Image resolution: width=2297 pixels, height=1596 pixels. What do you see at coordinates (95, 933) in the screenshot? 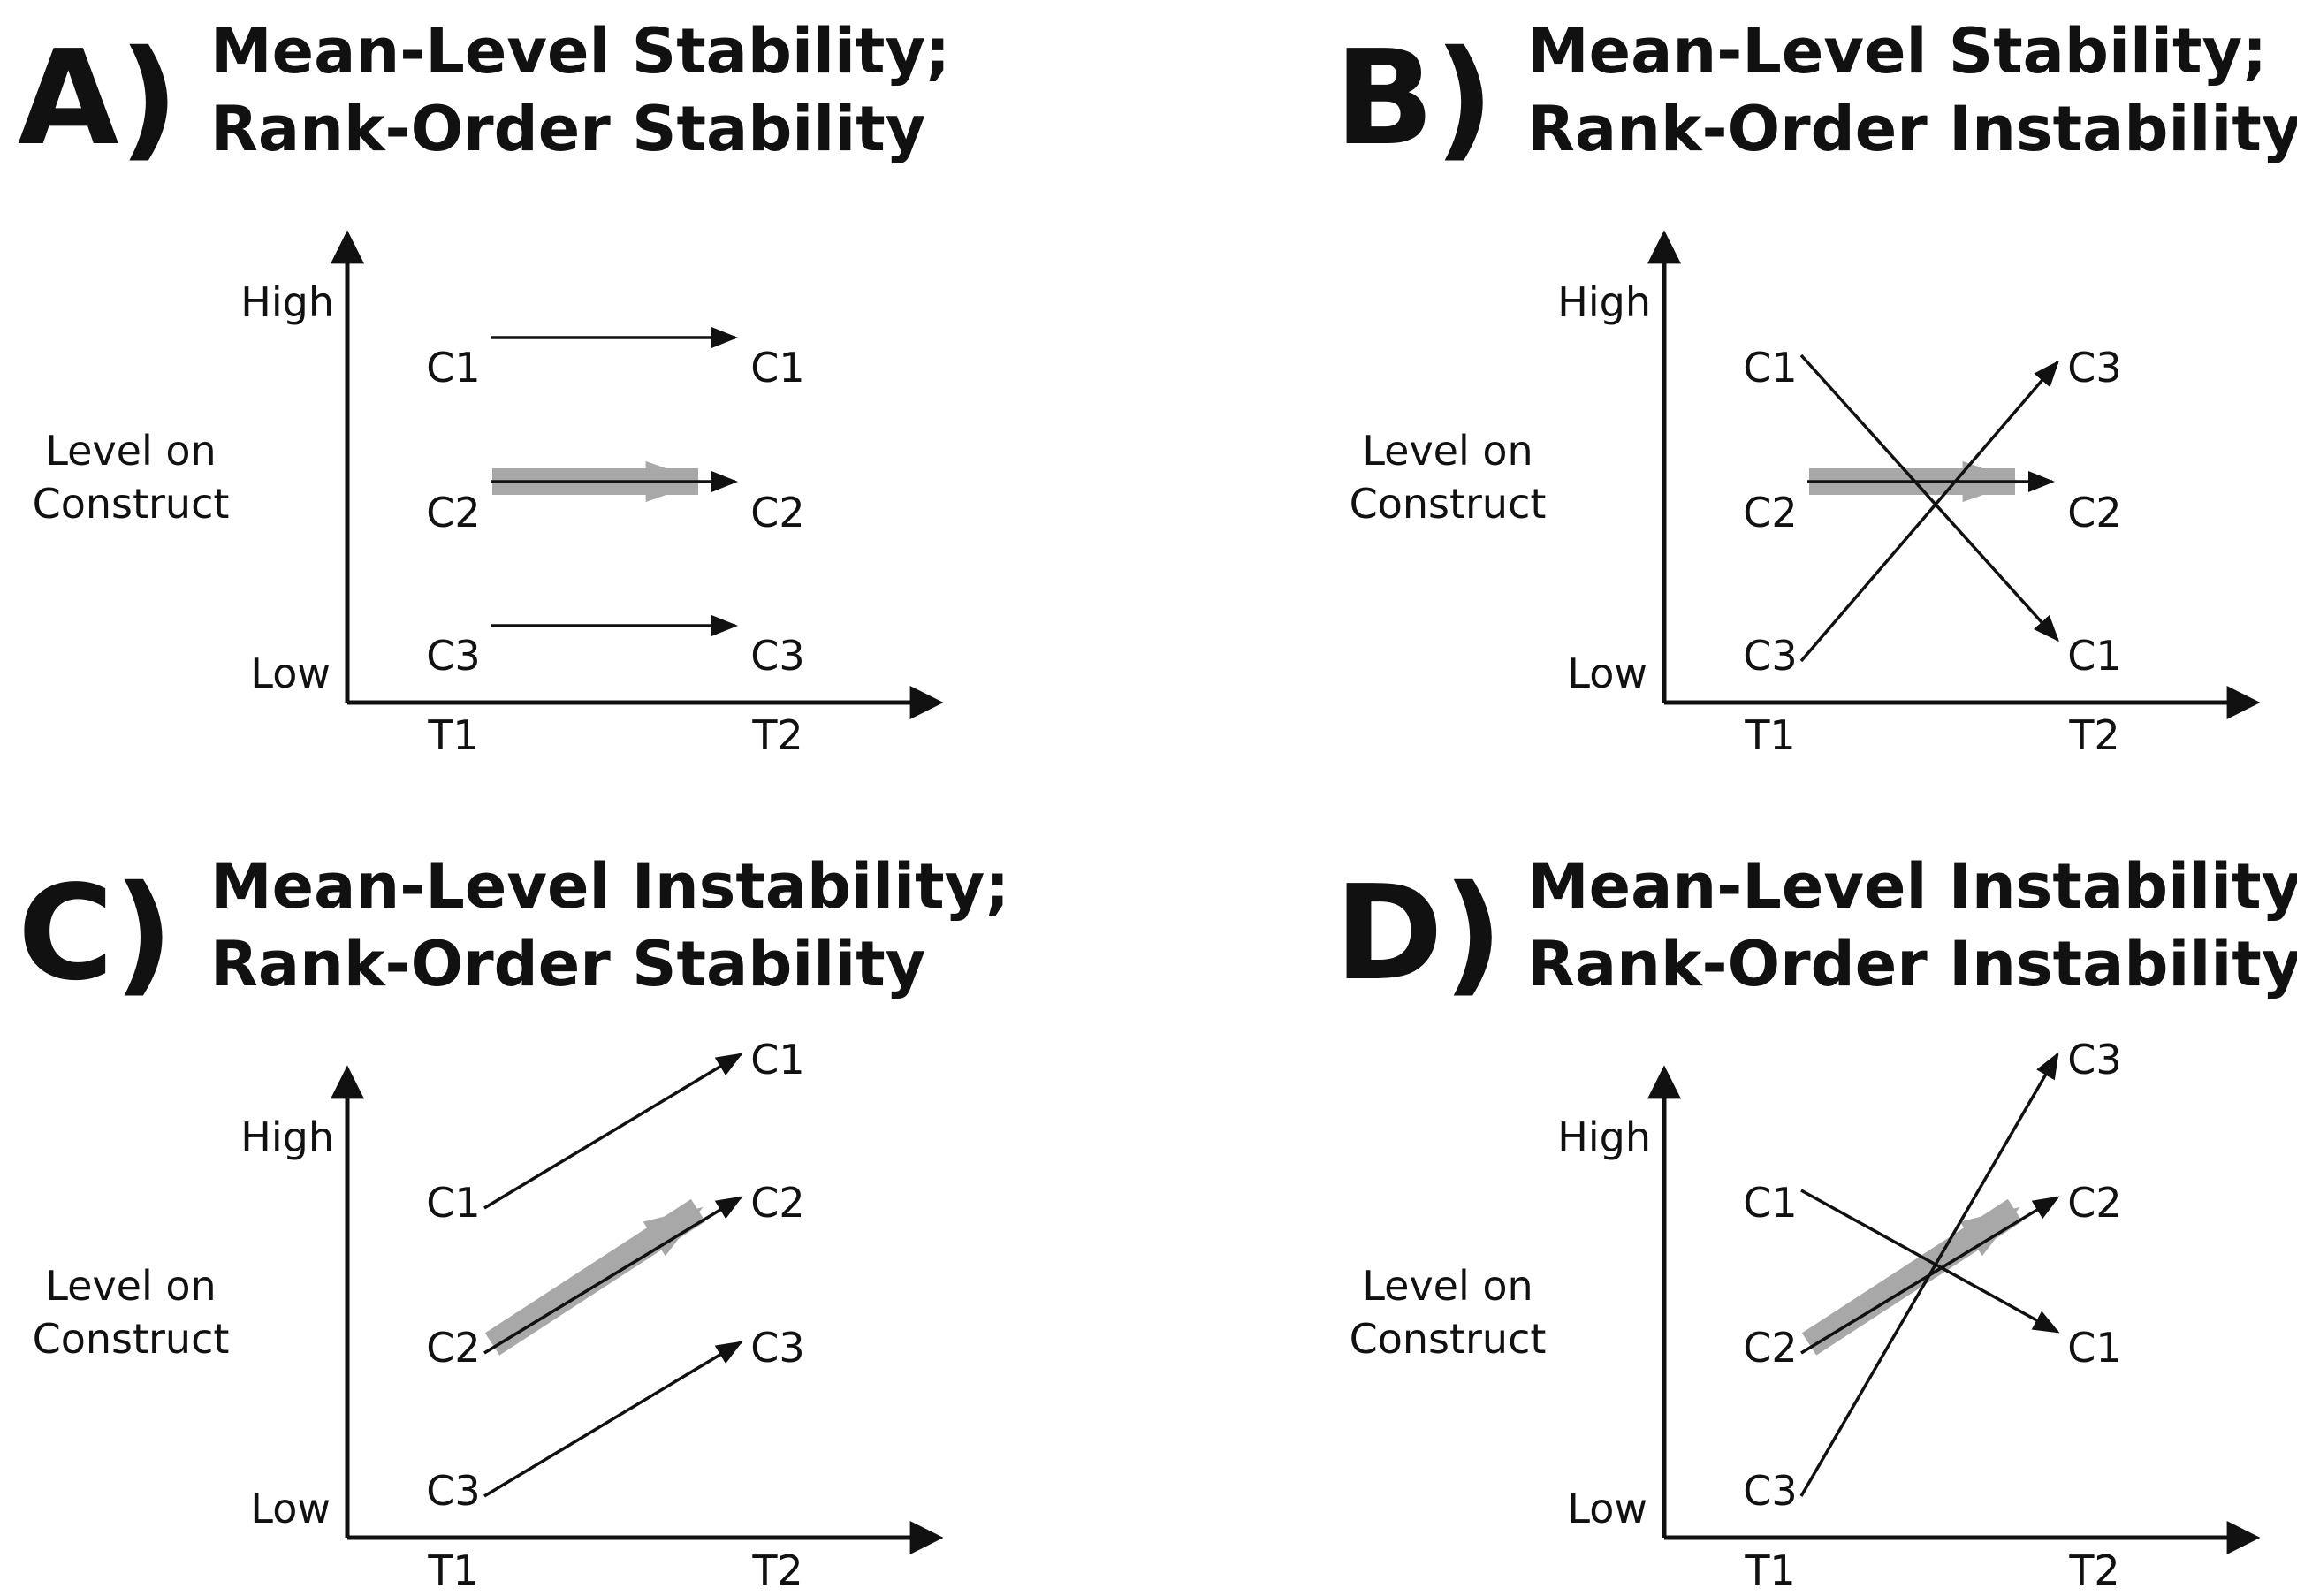
I see `panel-letter: C)` at bounding box center [95, 933].